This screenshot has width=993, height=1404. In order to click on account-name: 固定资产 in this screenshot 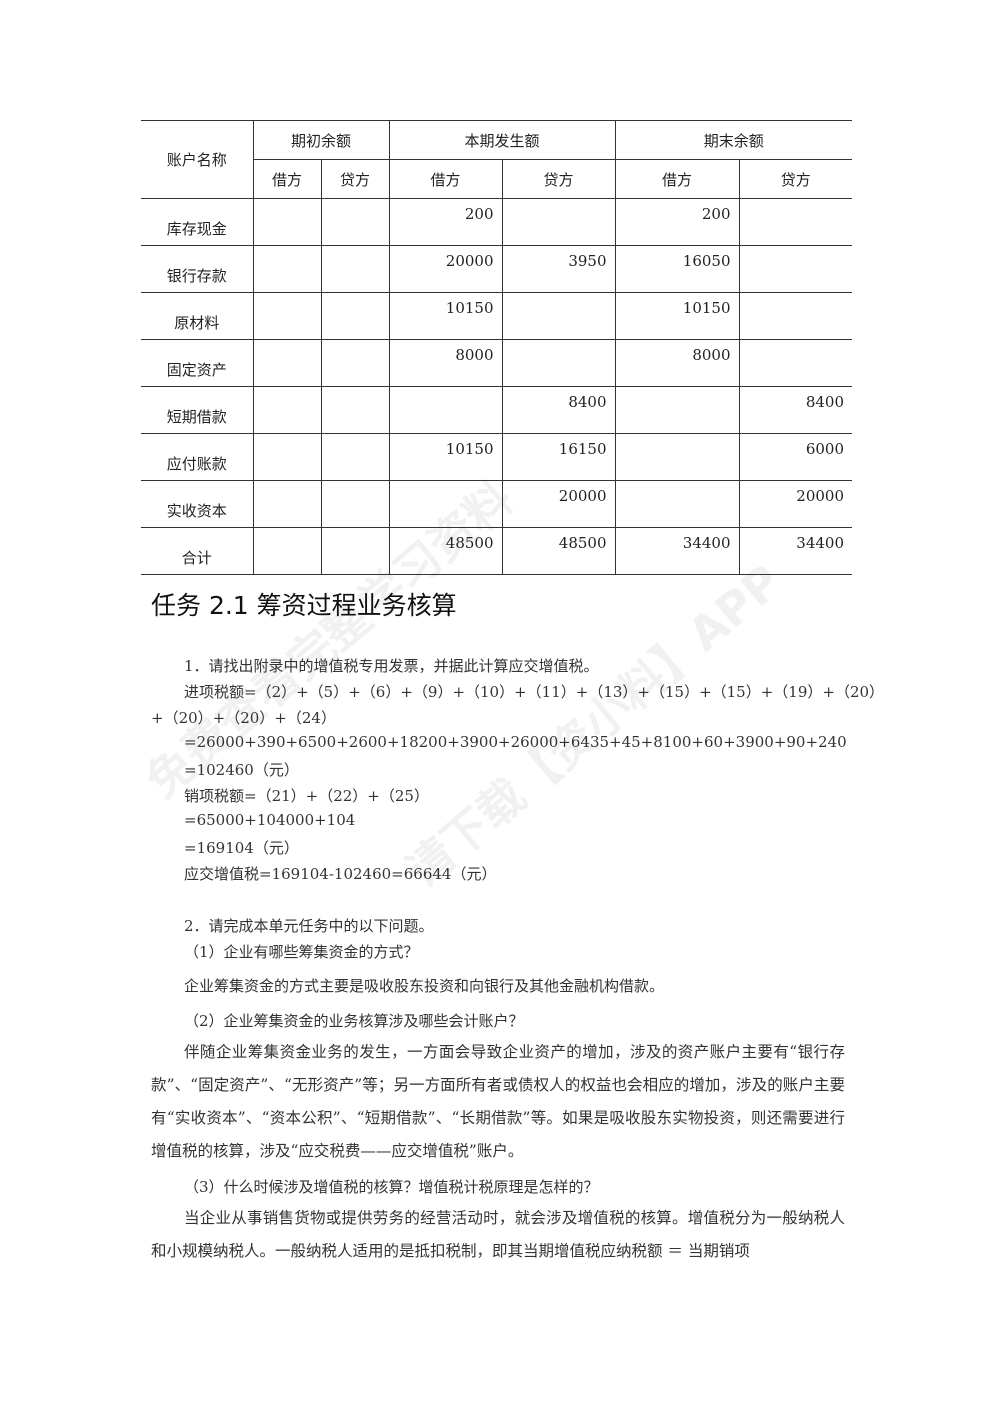, I will do `click(197, 363)`.